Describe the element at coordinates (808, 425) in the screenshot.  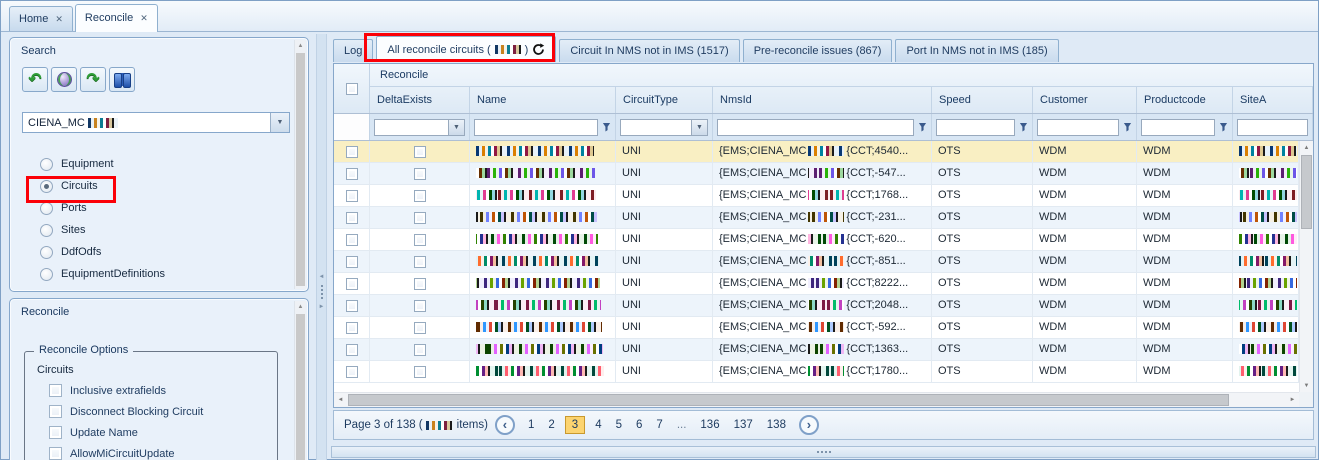
I see `next-page-button: ›` at that location.